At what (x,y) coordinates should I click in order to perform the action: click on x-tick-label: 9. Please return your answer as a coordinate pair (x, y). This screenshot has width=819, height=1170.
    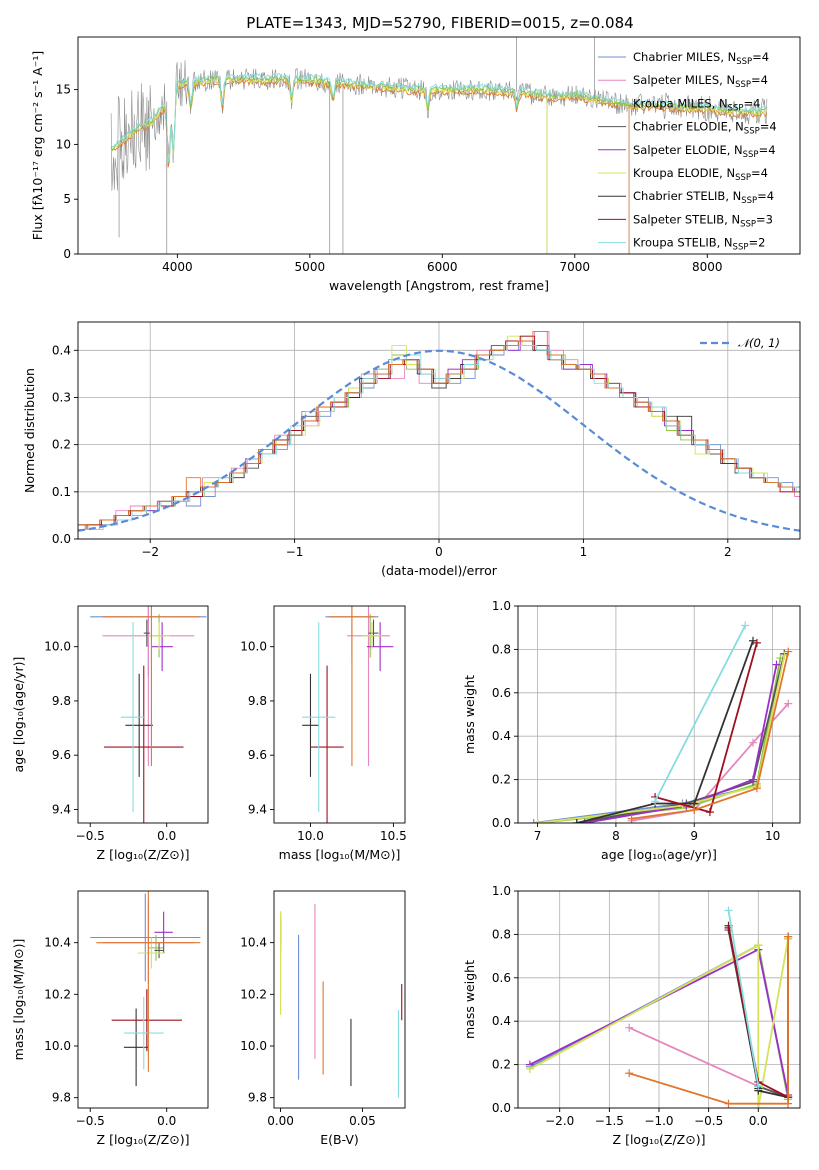
    Looking at the image, I should click on (694, 836).